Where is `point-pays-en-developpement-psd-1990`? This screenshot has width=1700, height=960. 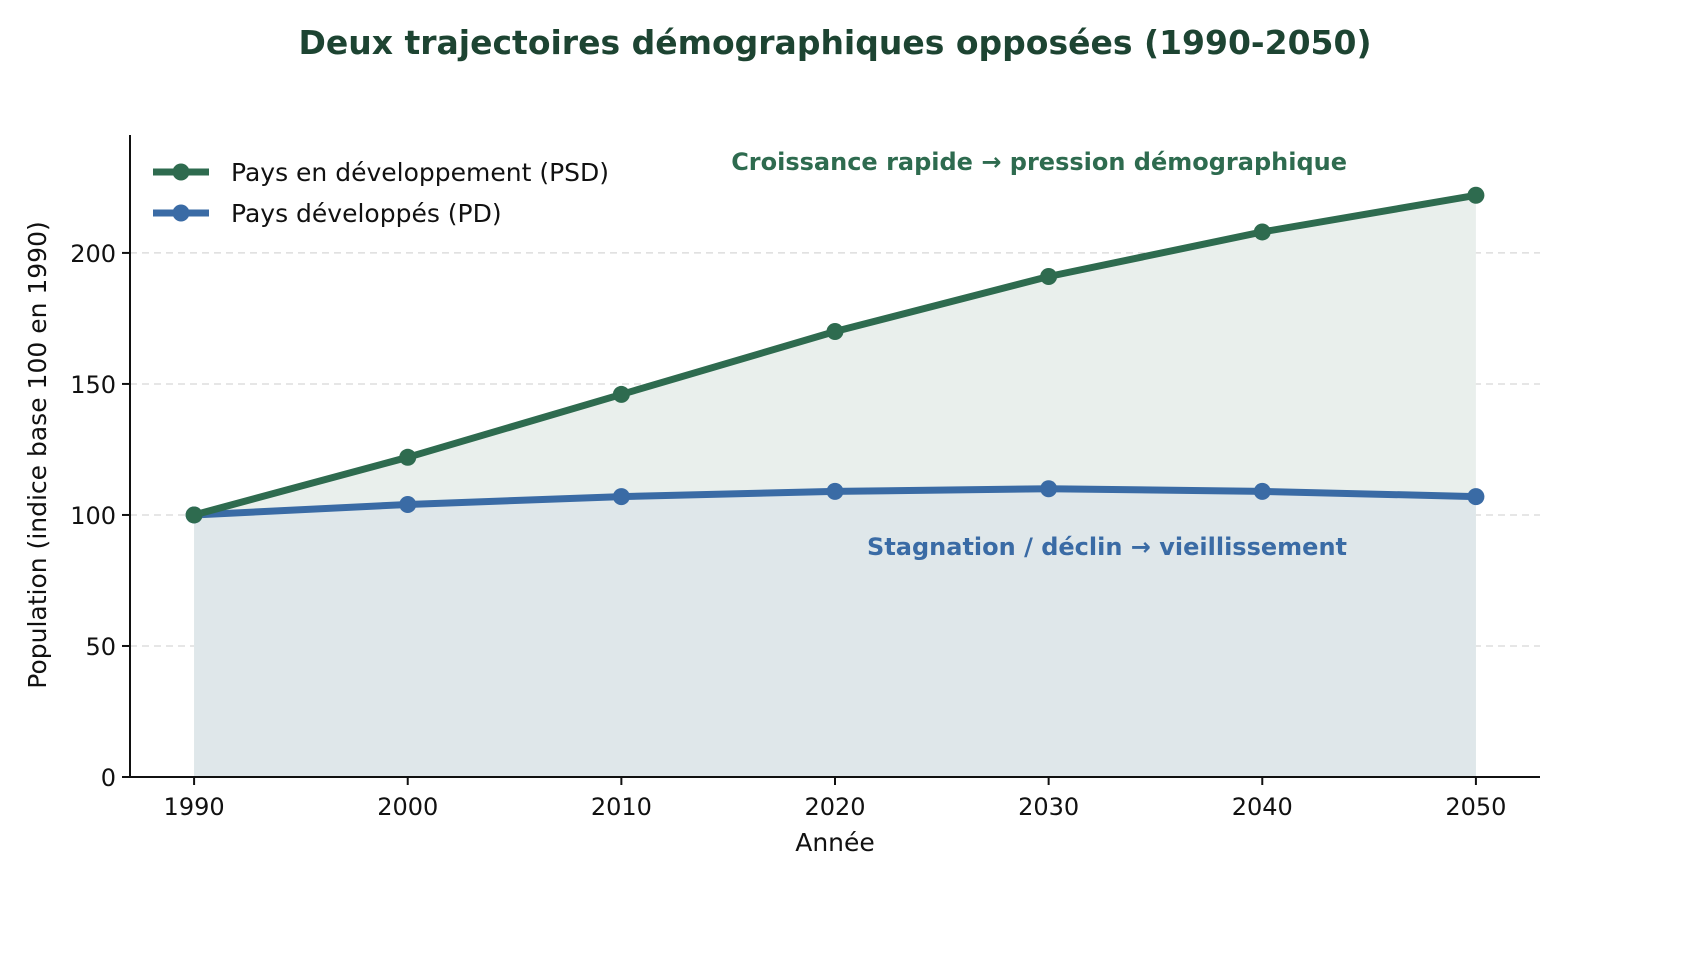 point-pays-en-developpement-psd-1990 is located at coordinates (194, 515).